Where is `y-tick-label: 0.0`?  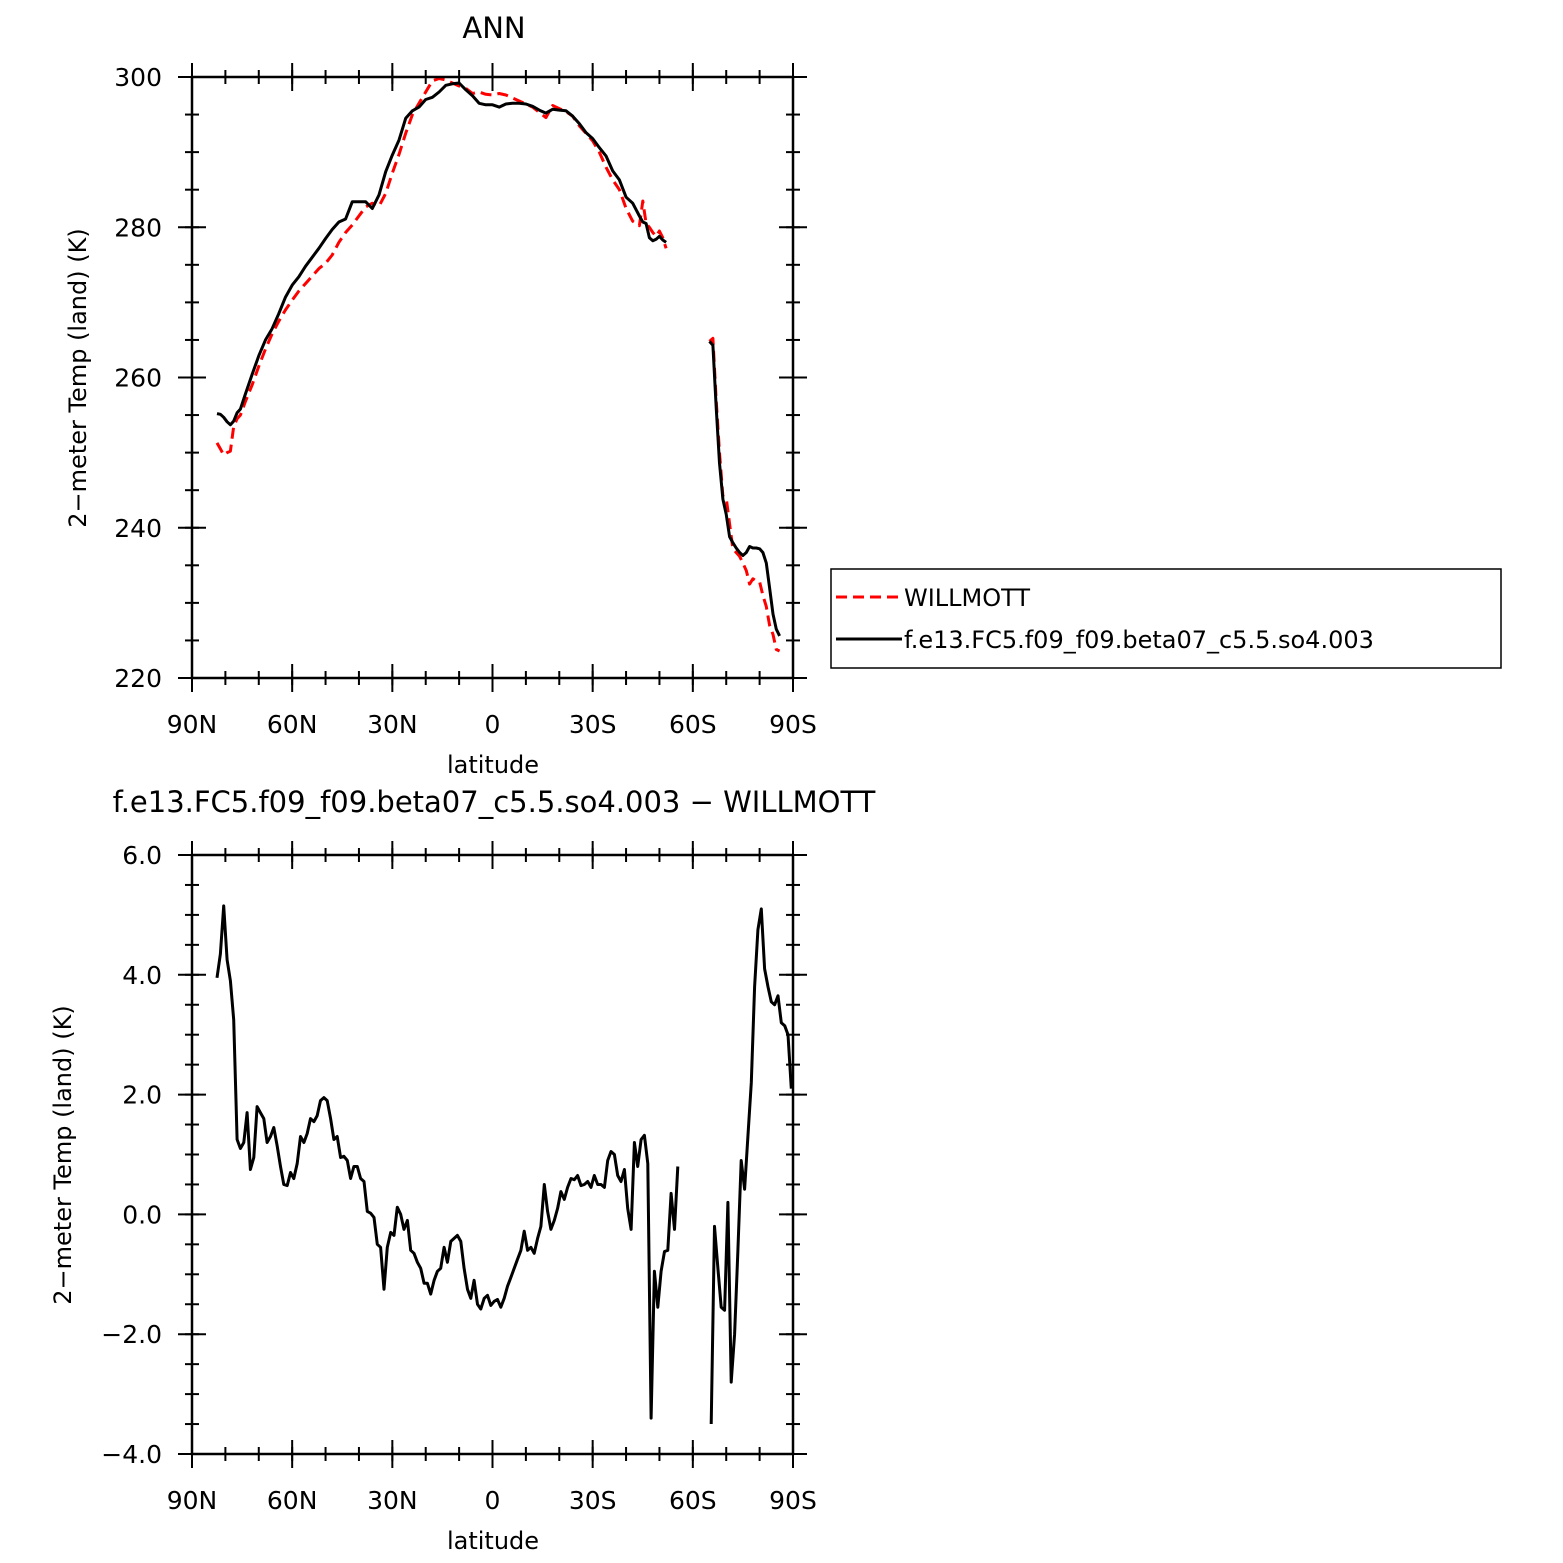 y-tick-label: 0.0 is located at coordinates (142, 1214).